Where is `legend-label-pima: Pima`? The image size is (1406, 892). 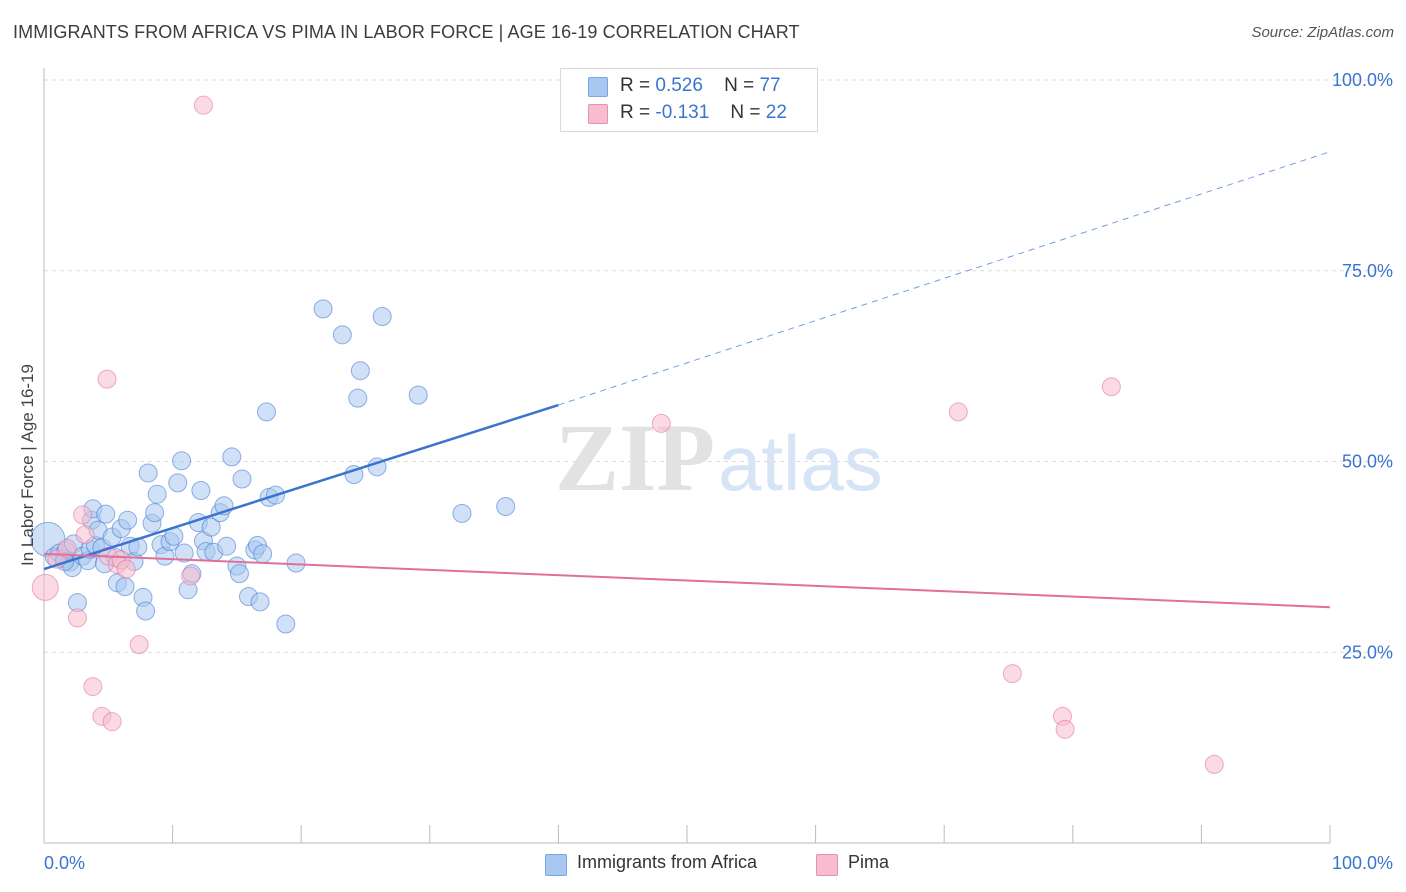
legend-label-pima: Pima is located at coordinates (869, 862).